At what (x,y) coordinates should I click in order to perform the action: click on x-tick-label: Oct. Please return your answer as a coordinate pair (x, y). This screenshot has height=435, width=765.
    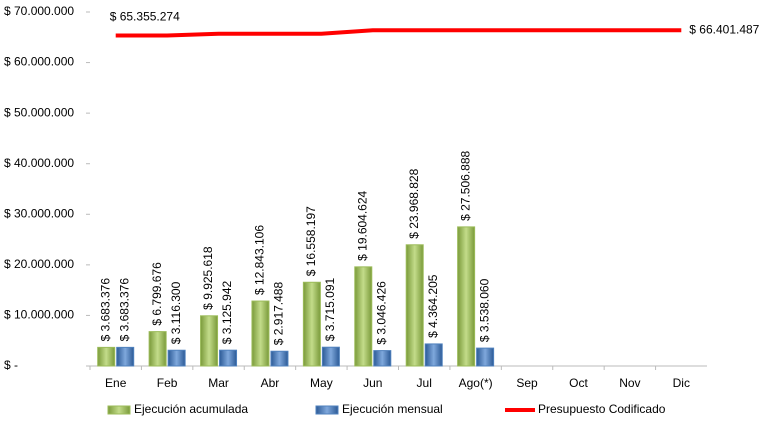
    Looking at the image, I should click on (578, 383).